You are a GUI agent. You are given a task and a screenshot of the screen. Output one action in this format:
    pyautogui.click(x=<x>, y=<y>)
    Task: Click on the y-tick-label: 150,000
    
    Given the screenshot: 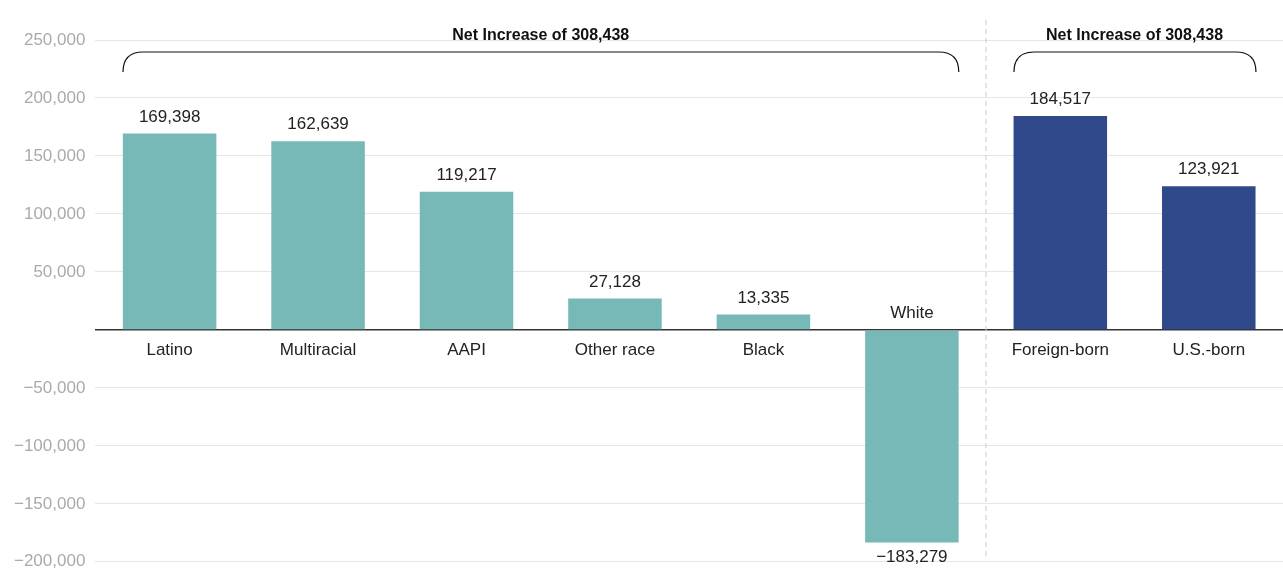 What is the action you would take?
    pyautogui.click(x=54, y=155)
    